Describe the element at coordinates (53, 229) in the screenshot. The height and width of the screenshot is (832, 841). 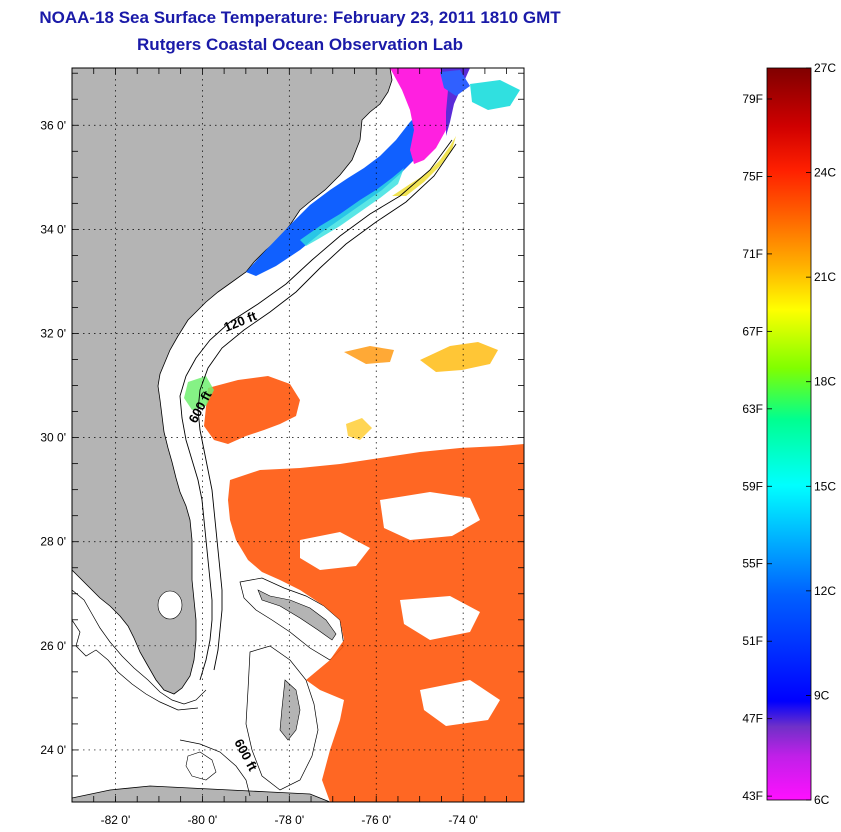
I see `lat-tick-label: 34 0'` at that location.